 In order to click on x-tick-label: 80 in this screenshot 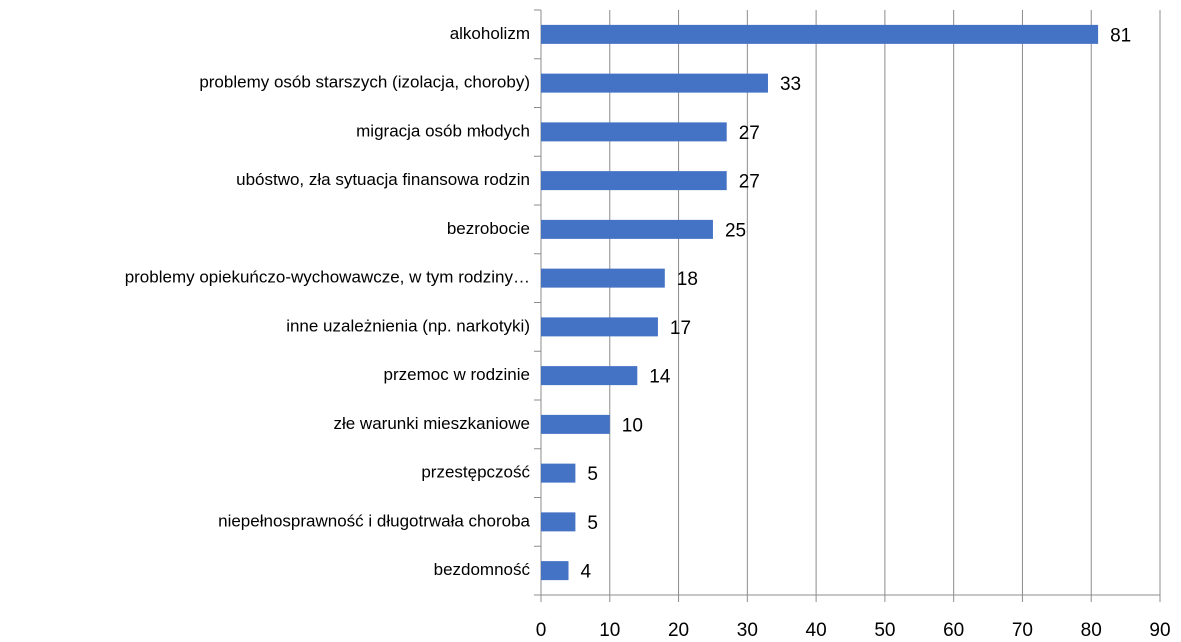, I will do `click(1091, 630)`.